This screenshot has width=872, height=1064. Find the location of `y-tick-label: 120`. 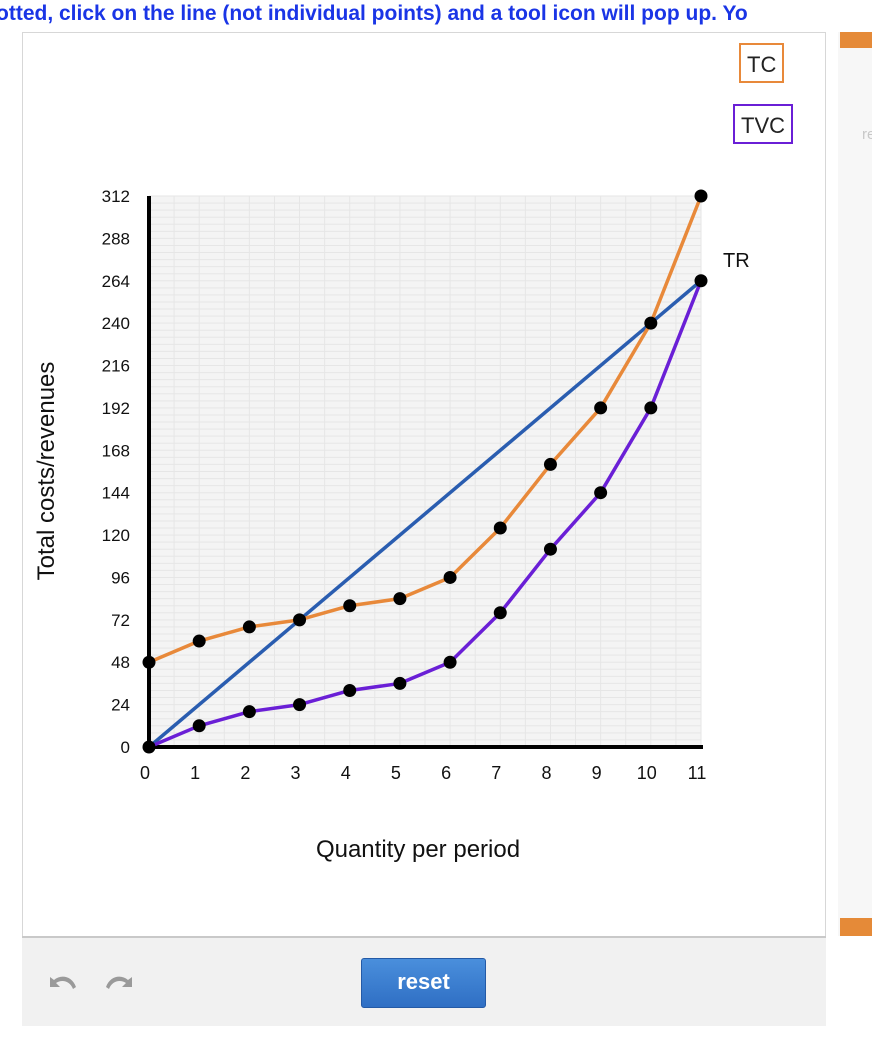

y-tick-label: 120 is located at coordinates (116, 535).